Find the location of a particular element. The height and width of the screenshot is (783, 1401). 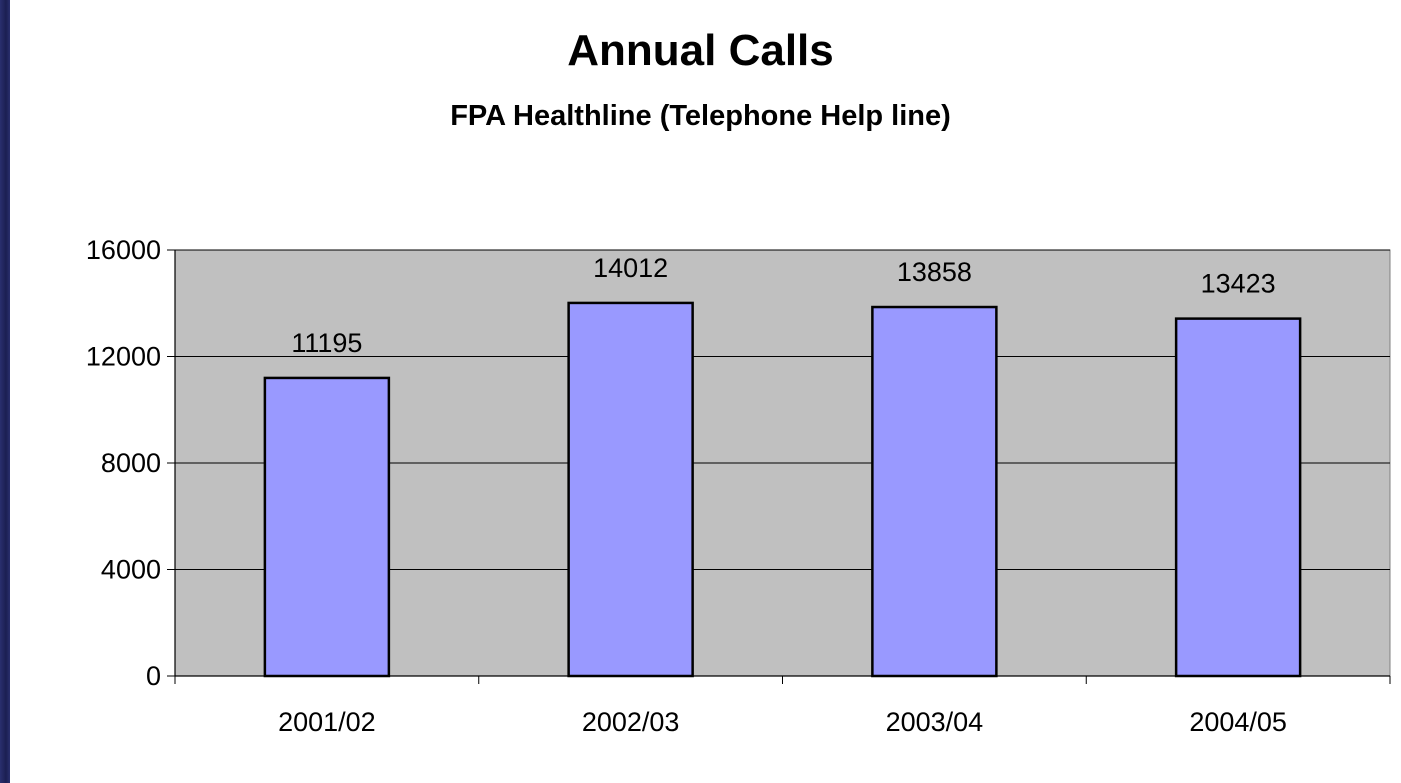

x-tick-label: 2002/03 is located at coordinates (631, 722).